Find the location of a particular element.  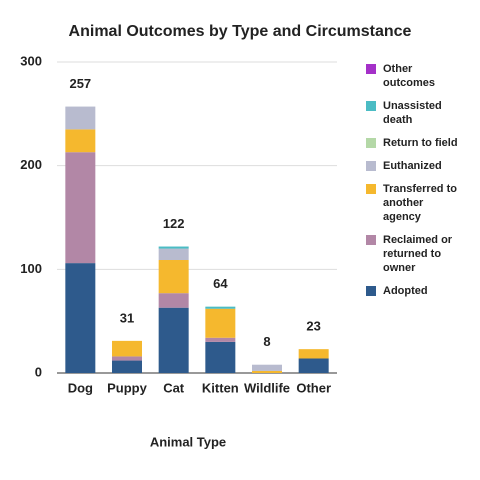

legend-label: Adopted is located at coordinates (405, 291).